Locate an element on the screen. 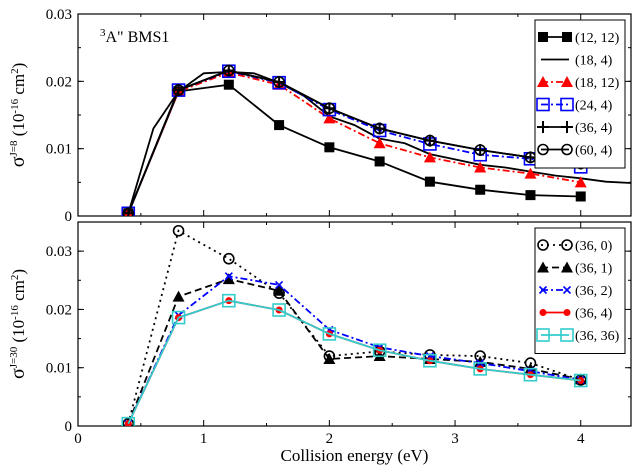 The width and height of the screenshot is (644, 468). y-tick-label: 0.02 is located at coordinates (59, 310).